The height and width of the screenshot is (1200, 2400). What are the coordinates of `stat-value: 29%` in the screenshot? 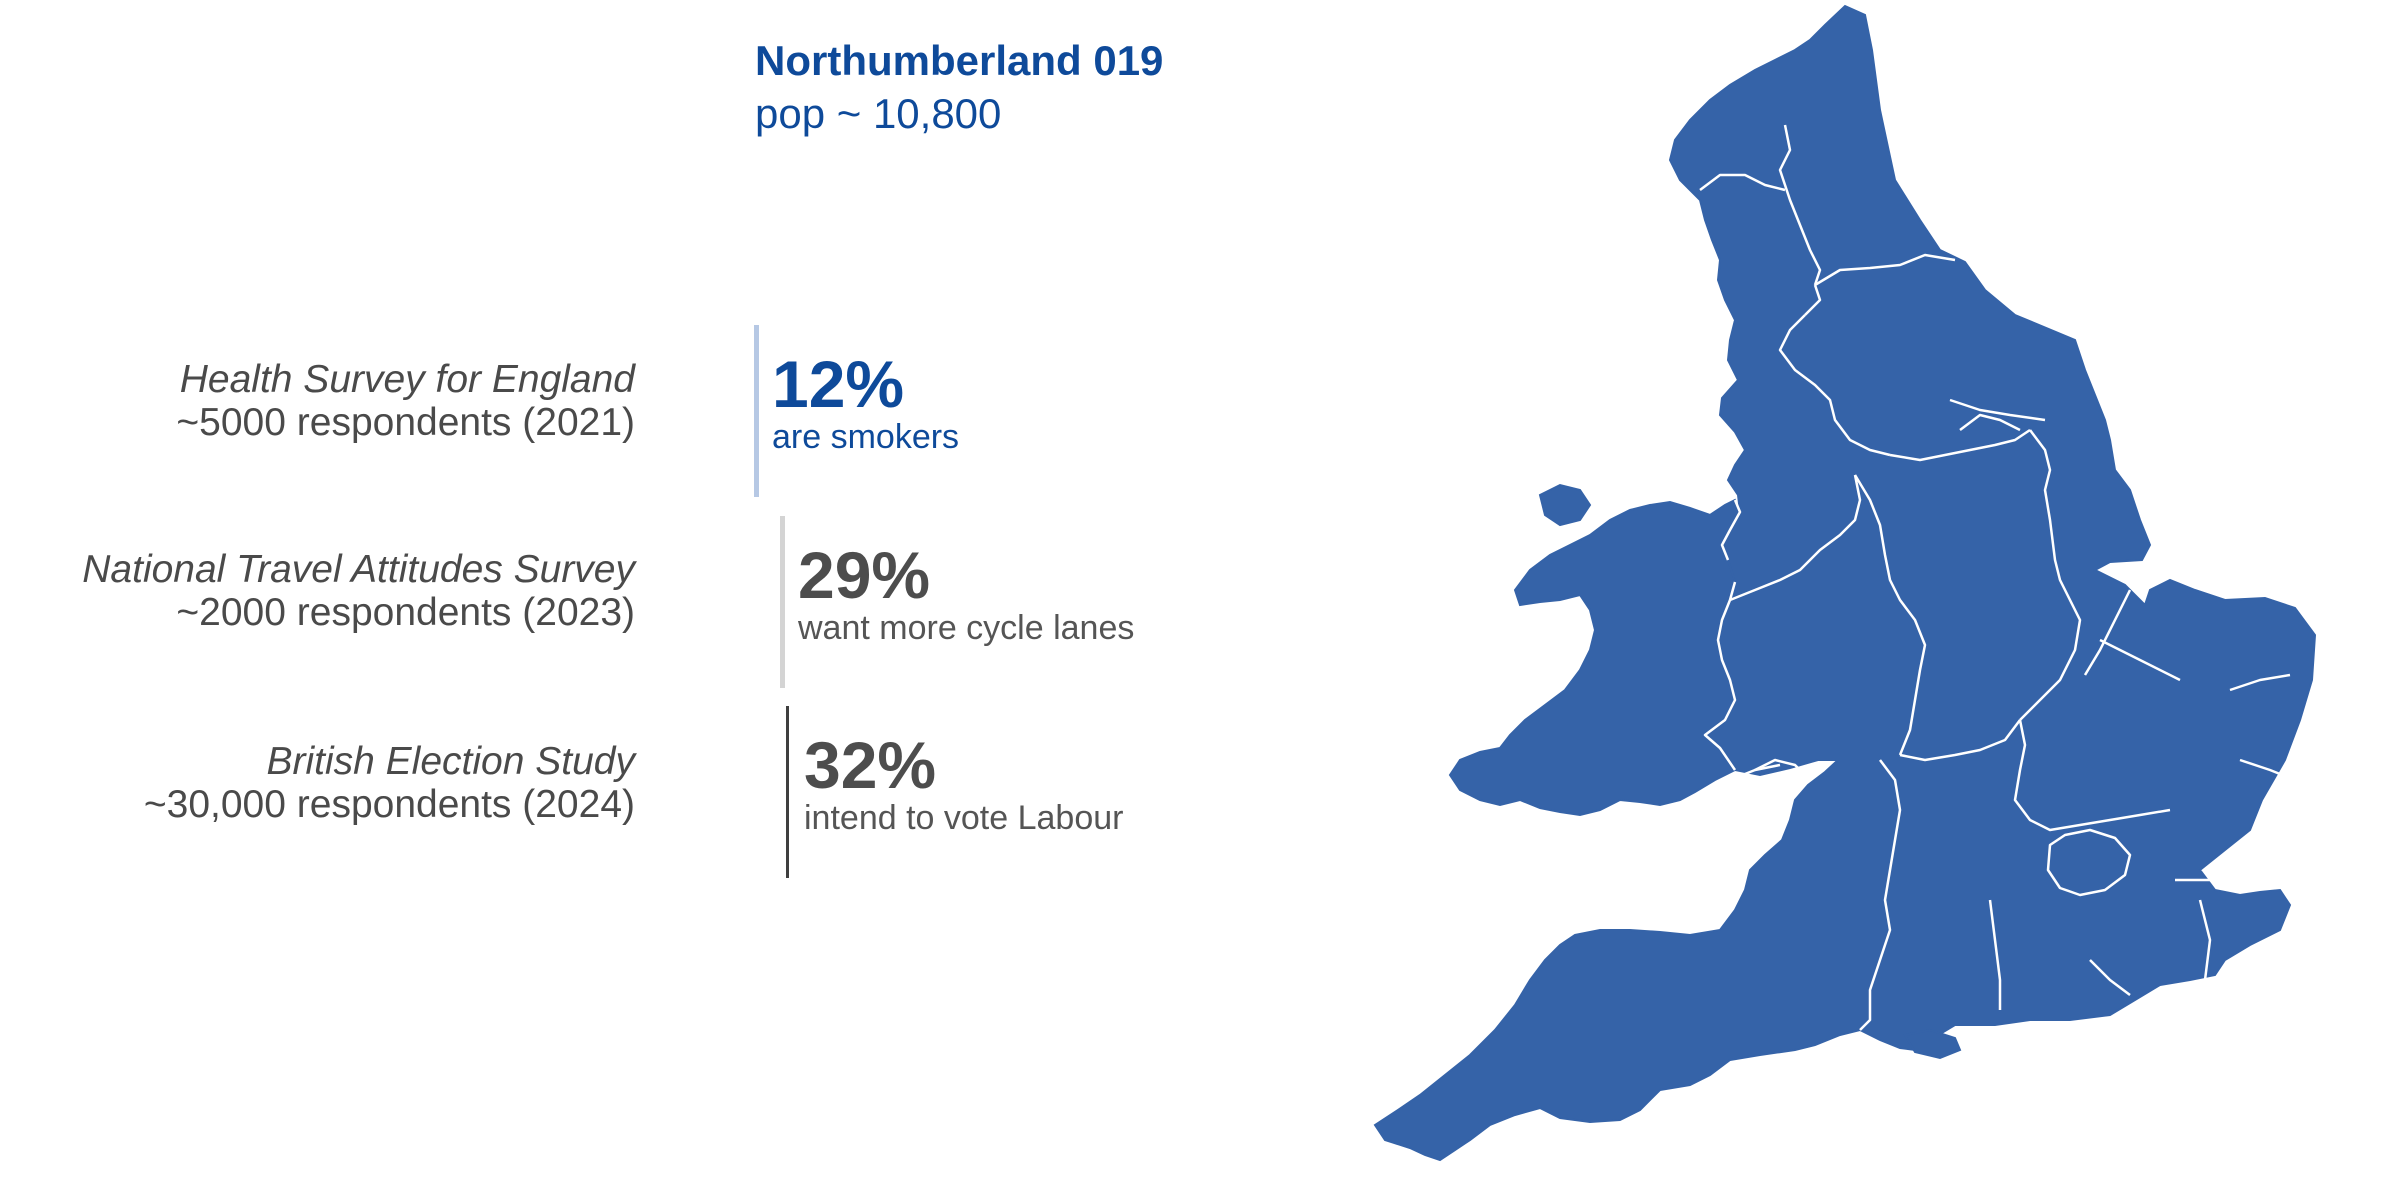 It's located at (864, 575).